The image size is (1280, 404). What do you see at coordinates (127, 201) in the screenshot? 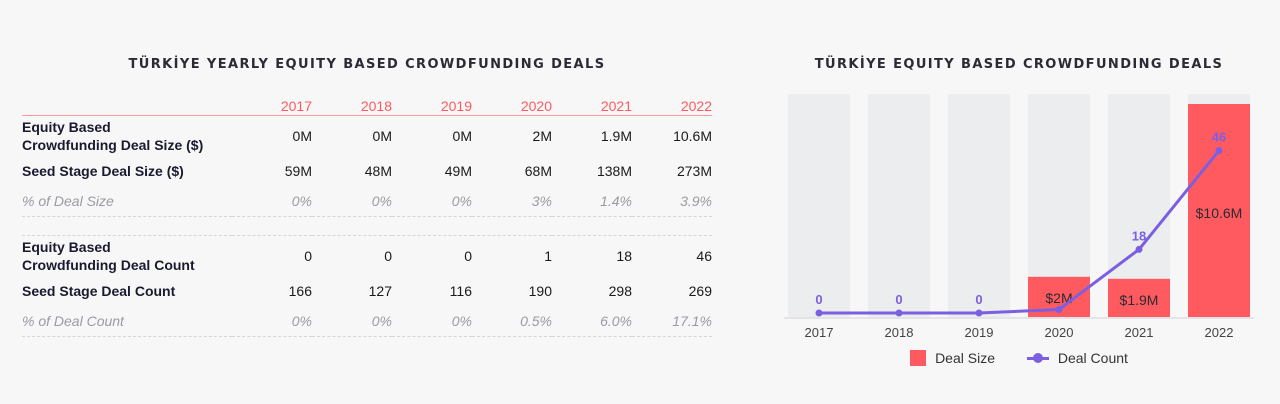
I see `row-label: % of Deal Size` at bounding box center [127, 201].